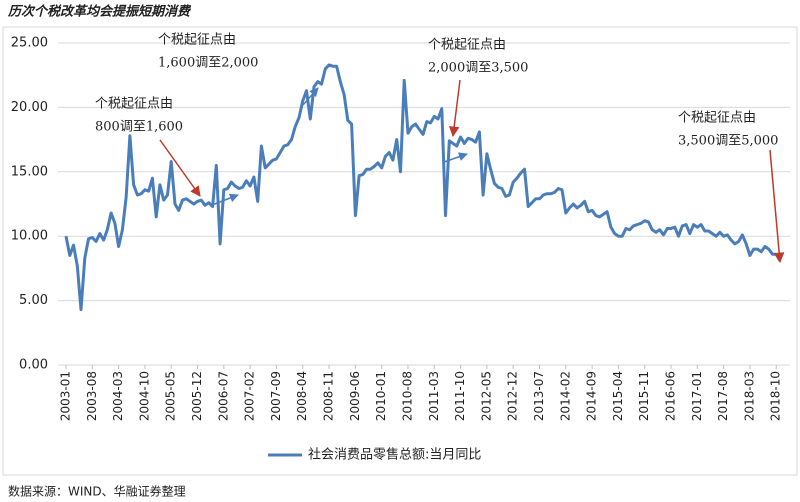 This screenshot has height=502, width=800. What do you see at coordinates (671, 396) in the screenshot?
I see `x-tick-label: 2016-06` at bounding box center [671, 396].